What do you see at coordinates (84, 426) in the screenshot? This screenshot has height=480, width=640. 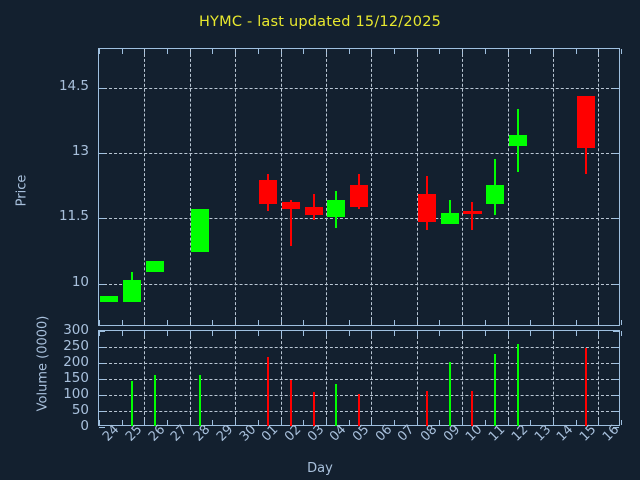 I see `volume-tick-label: 0` at bounding box center [84, 426].